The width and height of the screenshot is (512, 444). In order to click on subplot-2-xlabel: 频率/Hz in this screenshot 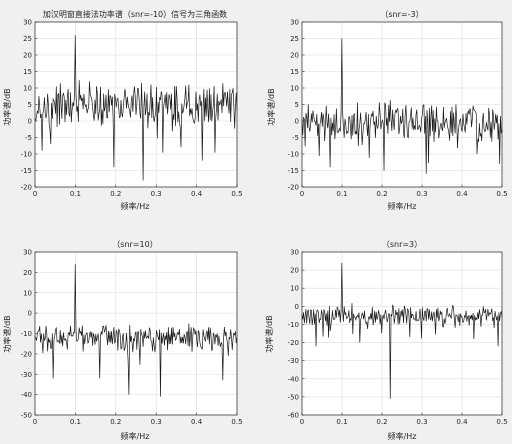, I will do `click(402, 206)`.